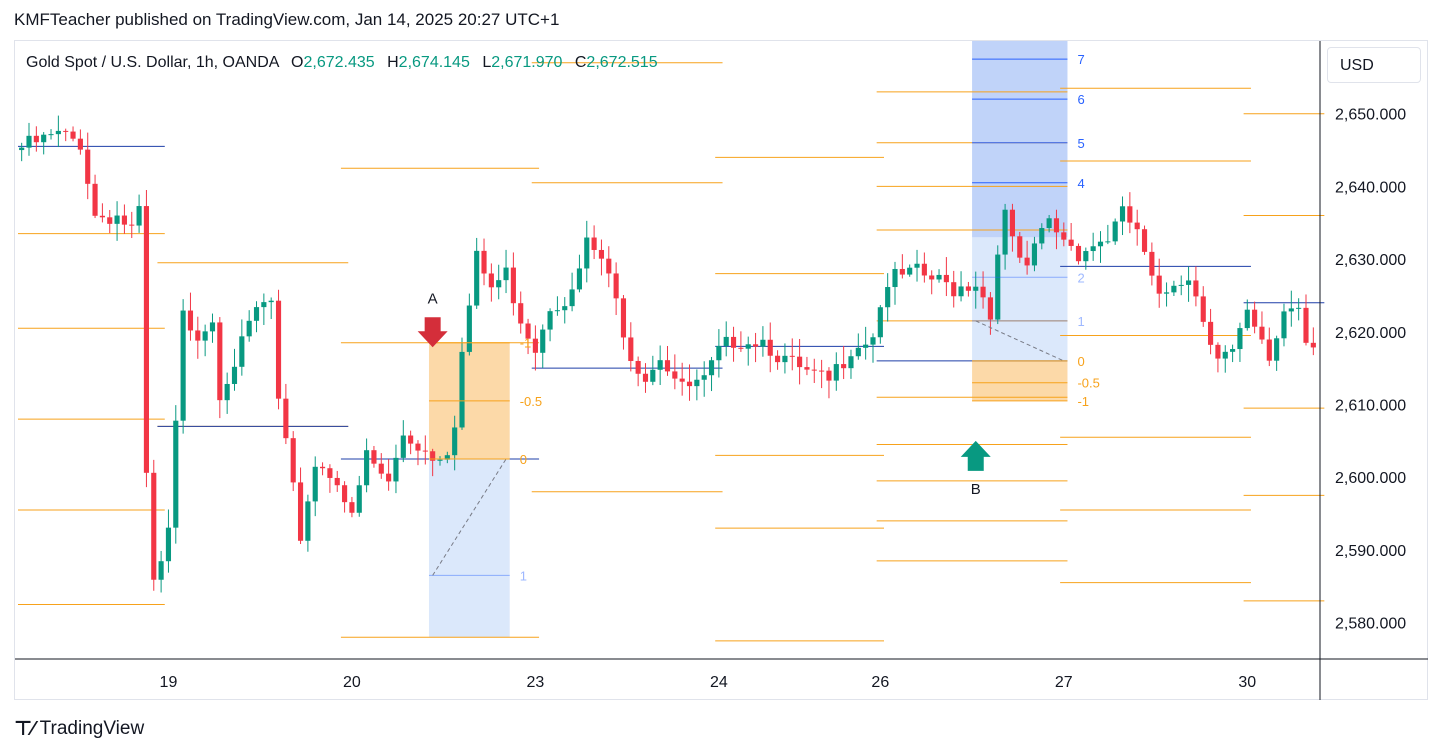 The width and height of the screenshot is (1443, 754). Describe the element at coordinates (1374, 65) in the screenshot. I see `currency-button: USD` at that location.